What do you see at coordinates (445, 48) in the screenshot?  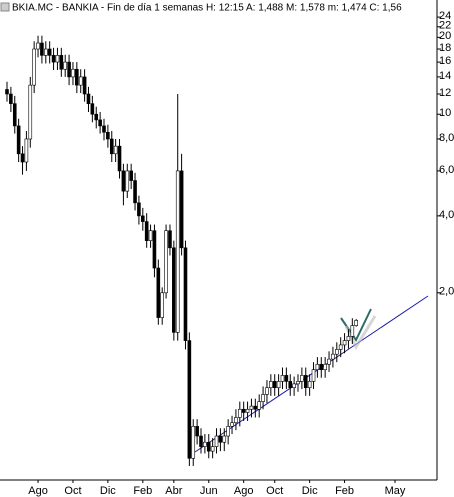 I see `y-tick-label: 18` at bounding box center [445, 48].